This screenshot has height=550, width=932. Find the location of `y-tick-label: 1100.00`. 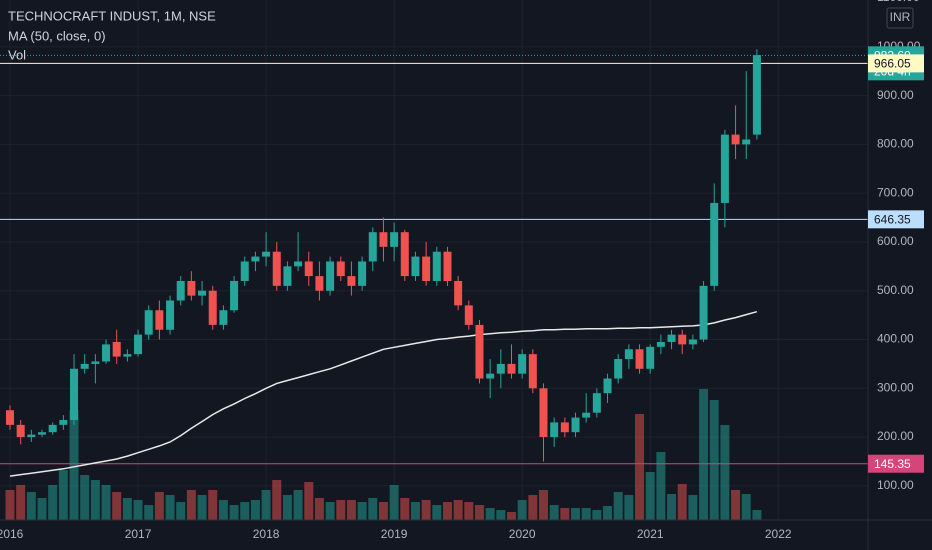

y-tick-label: 1100.00 is located at coordinates (898, 2).